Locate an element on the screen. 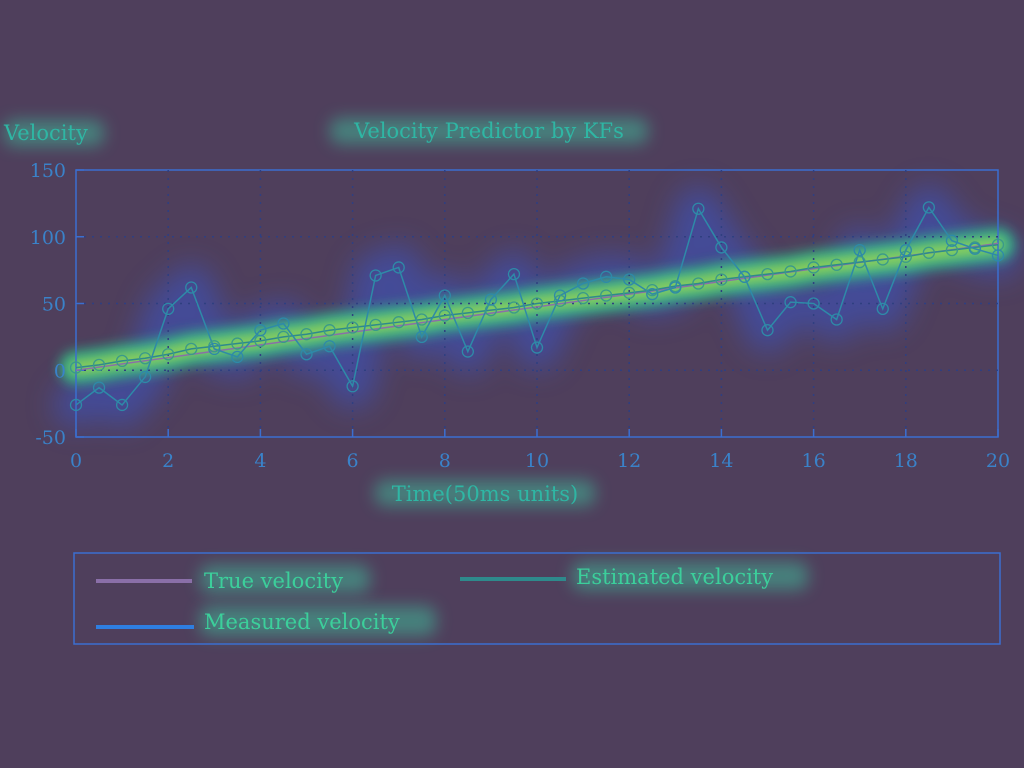 The height and width of the screenshot is (768, 1024). y-tick-label: 100 is located at coordinates (48, 238).